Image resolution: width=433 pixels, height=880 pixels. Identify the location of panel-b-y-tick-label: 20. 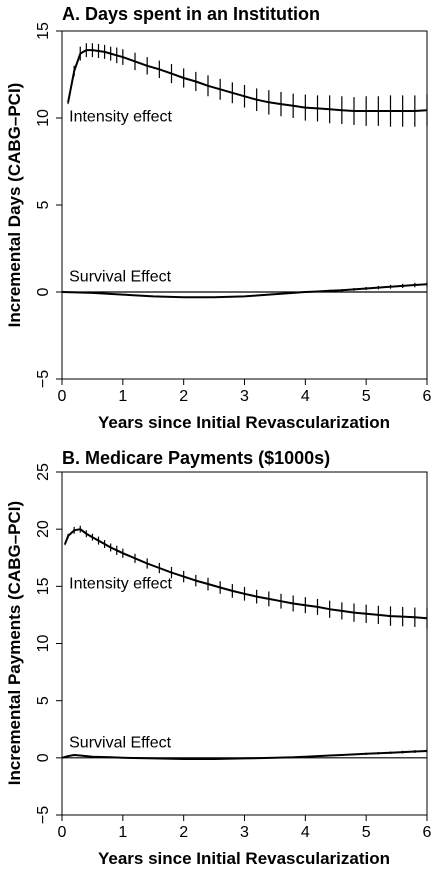
(43, 529).